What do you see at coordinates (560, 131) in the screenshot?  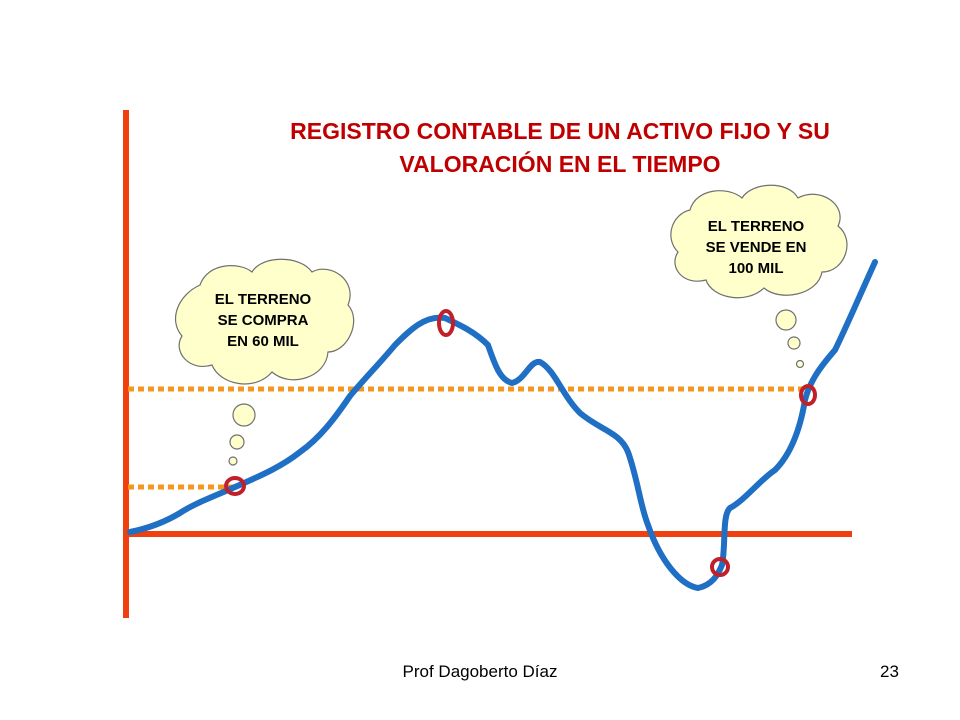 I see `slide-title-line-1: REGISTRO CONTABLE DE UN ACTIVO FIJO Y SU` at bounding box center [560, 131].